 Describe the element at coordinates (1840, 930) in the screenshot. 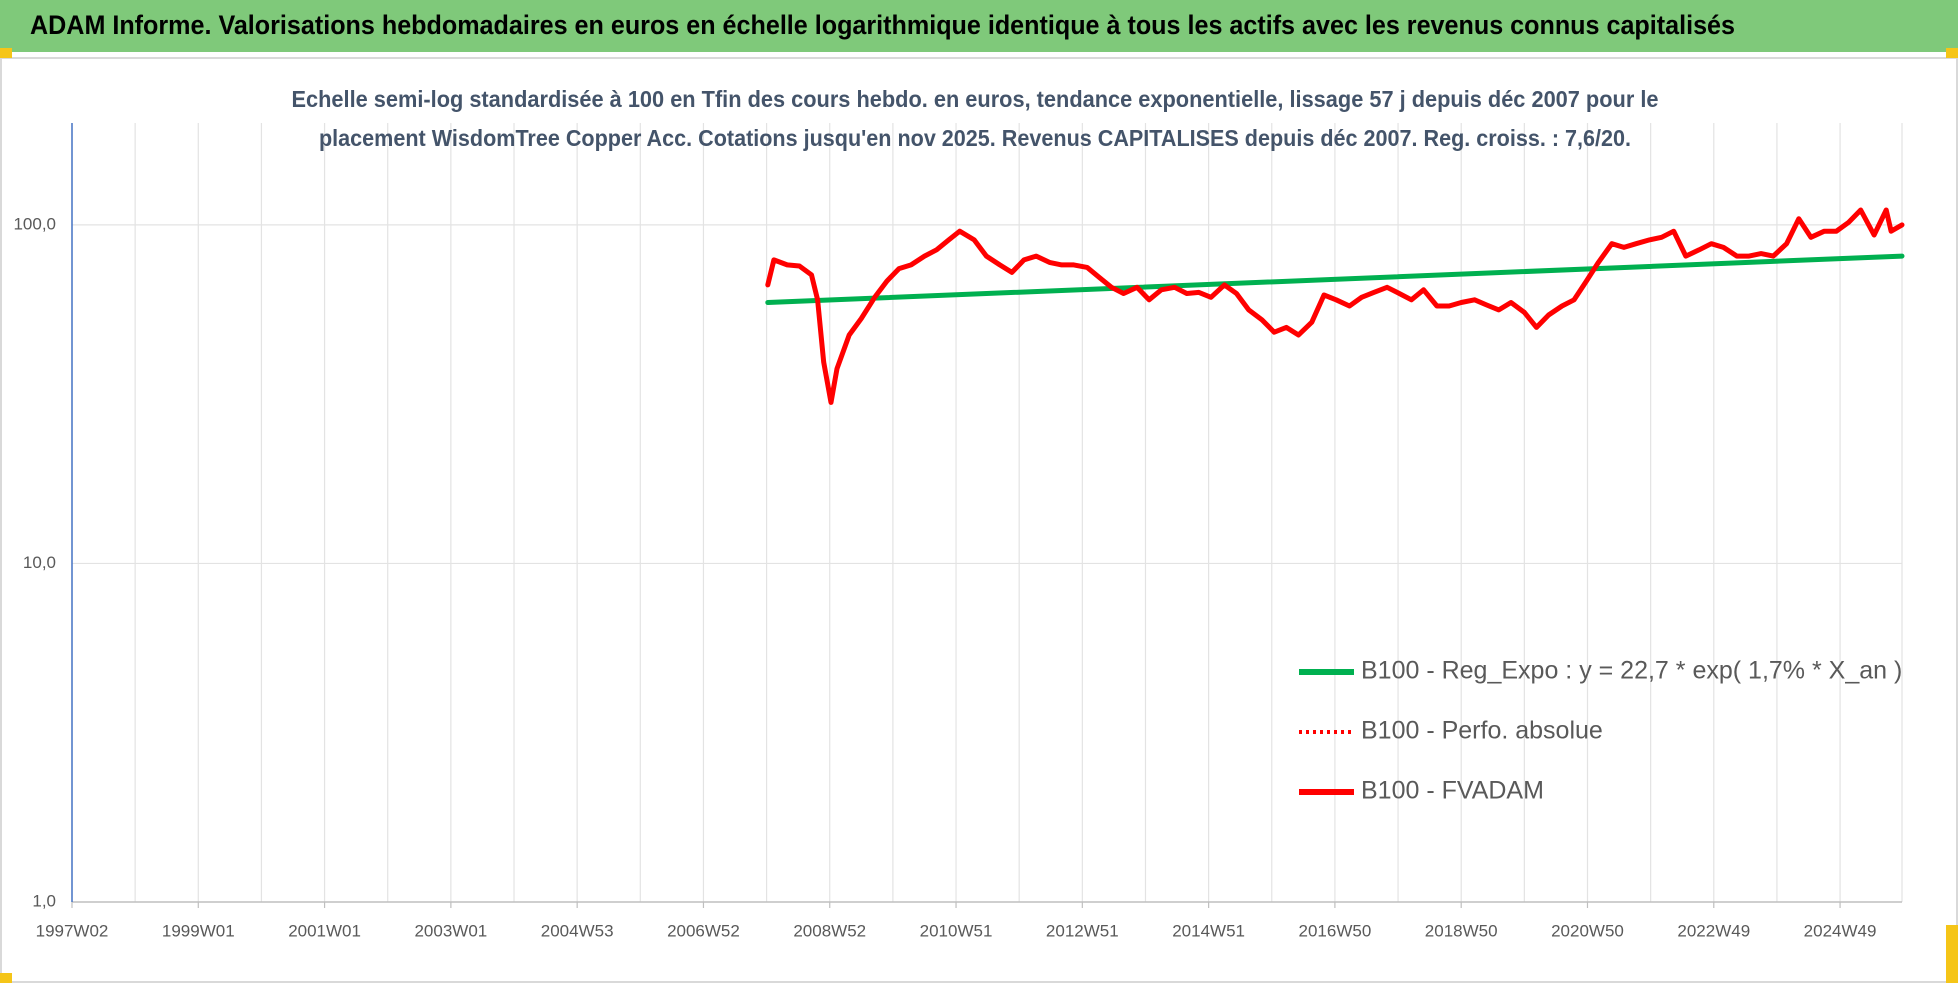

I see `x-tick-label: 2024W49` at that location.